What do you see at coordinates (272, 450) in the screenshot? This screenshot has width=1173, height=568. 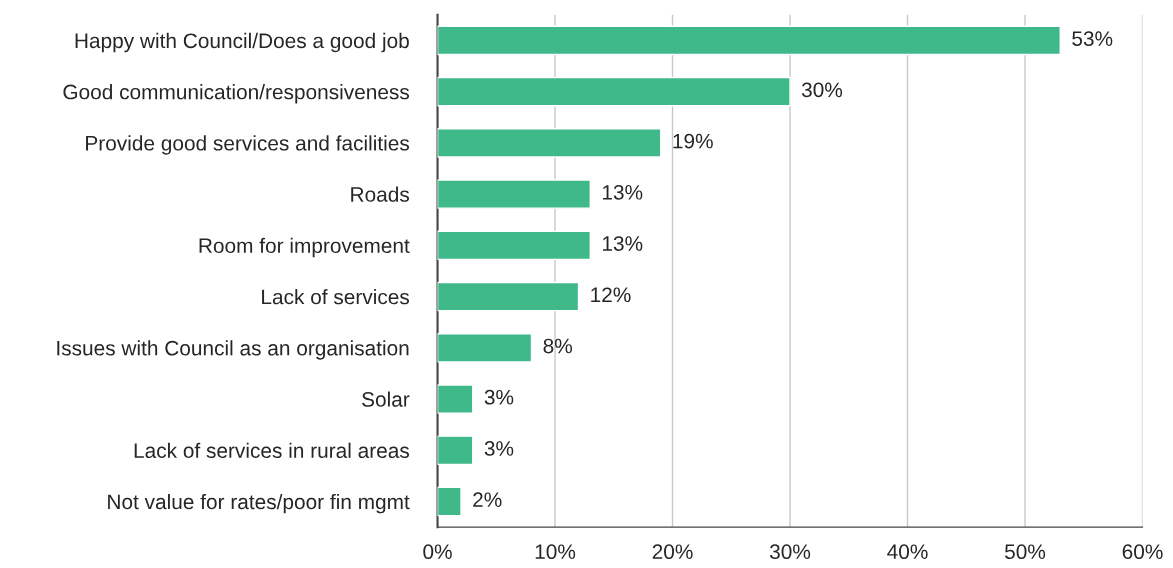 I see `y-tick-label: Lack of services in rural areas` at bounding box center [272, 450].